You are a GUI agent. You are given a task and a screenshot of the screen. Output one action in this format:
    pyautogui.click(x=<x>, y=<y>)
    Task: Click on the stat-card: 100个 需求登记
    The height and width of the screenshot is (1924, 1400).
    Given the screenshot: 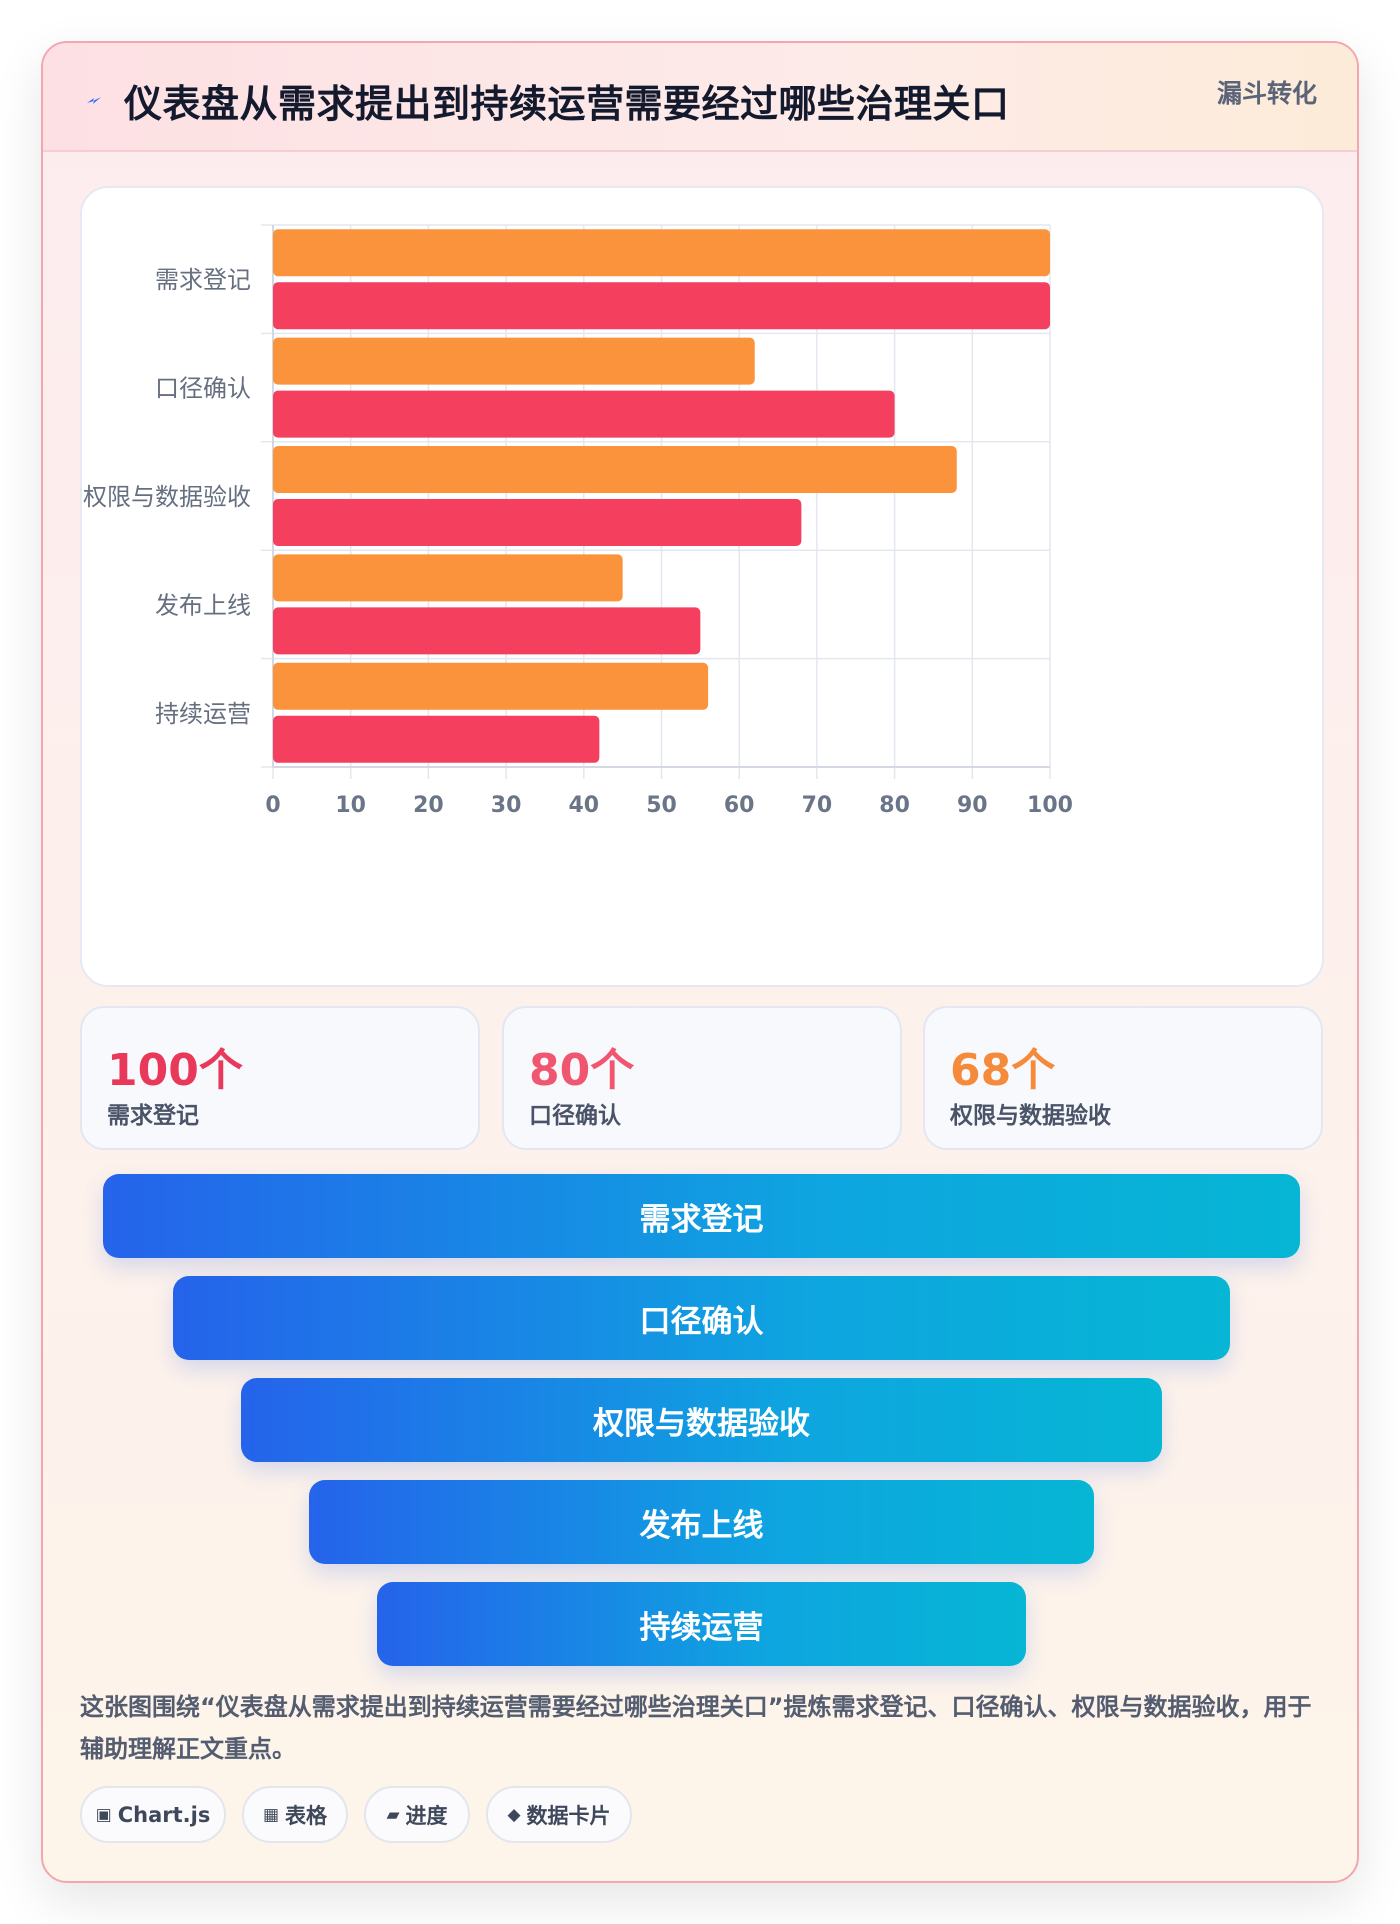 What is the action you would take?
    pyautogui.click(x=280, y=1078)
    